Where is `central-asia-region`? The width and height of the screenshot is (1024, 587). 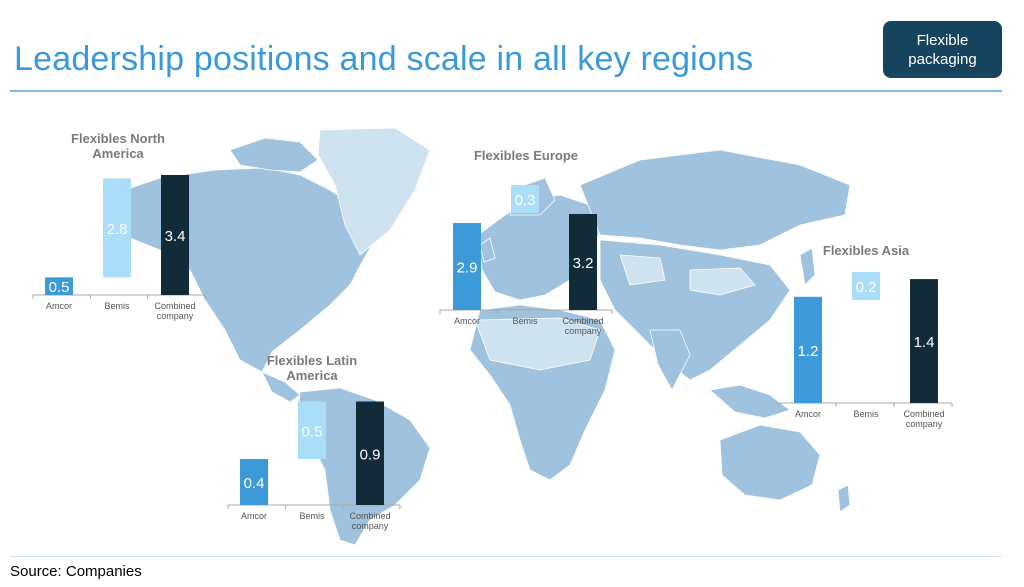 central-asia-region is located at coordinates (642, 270).